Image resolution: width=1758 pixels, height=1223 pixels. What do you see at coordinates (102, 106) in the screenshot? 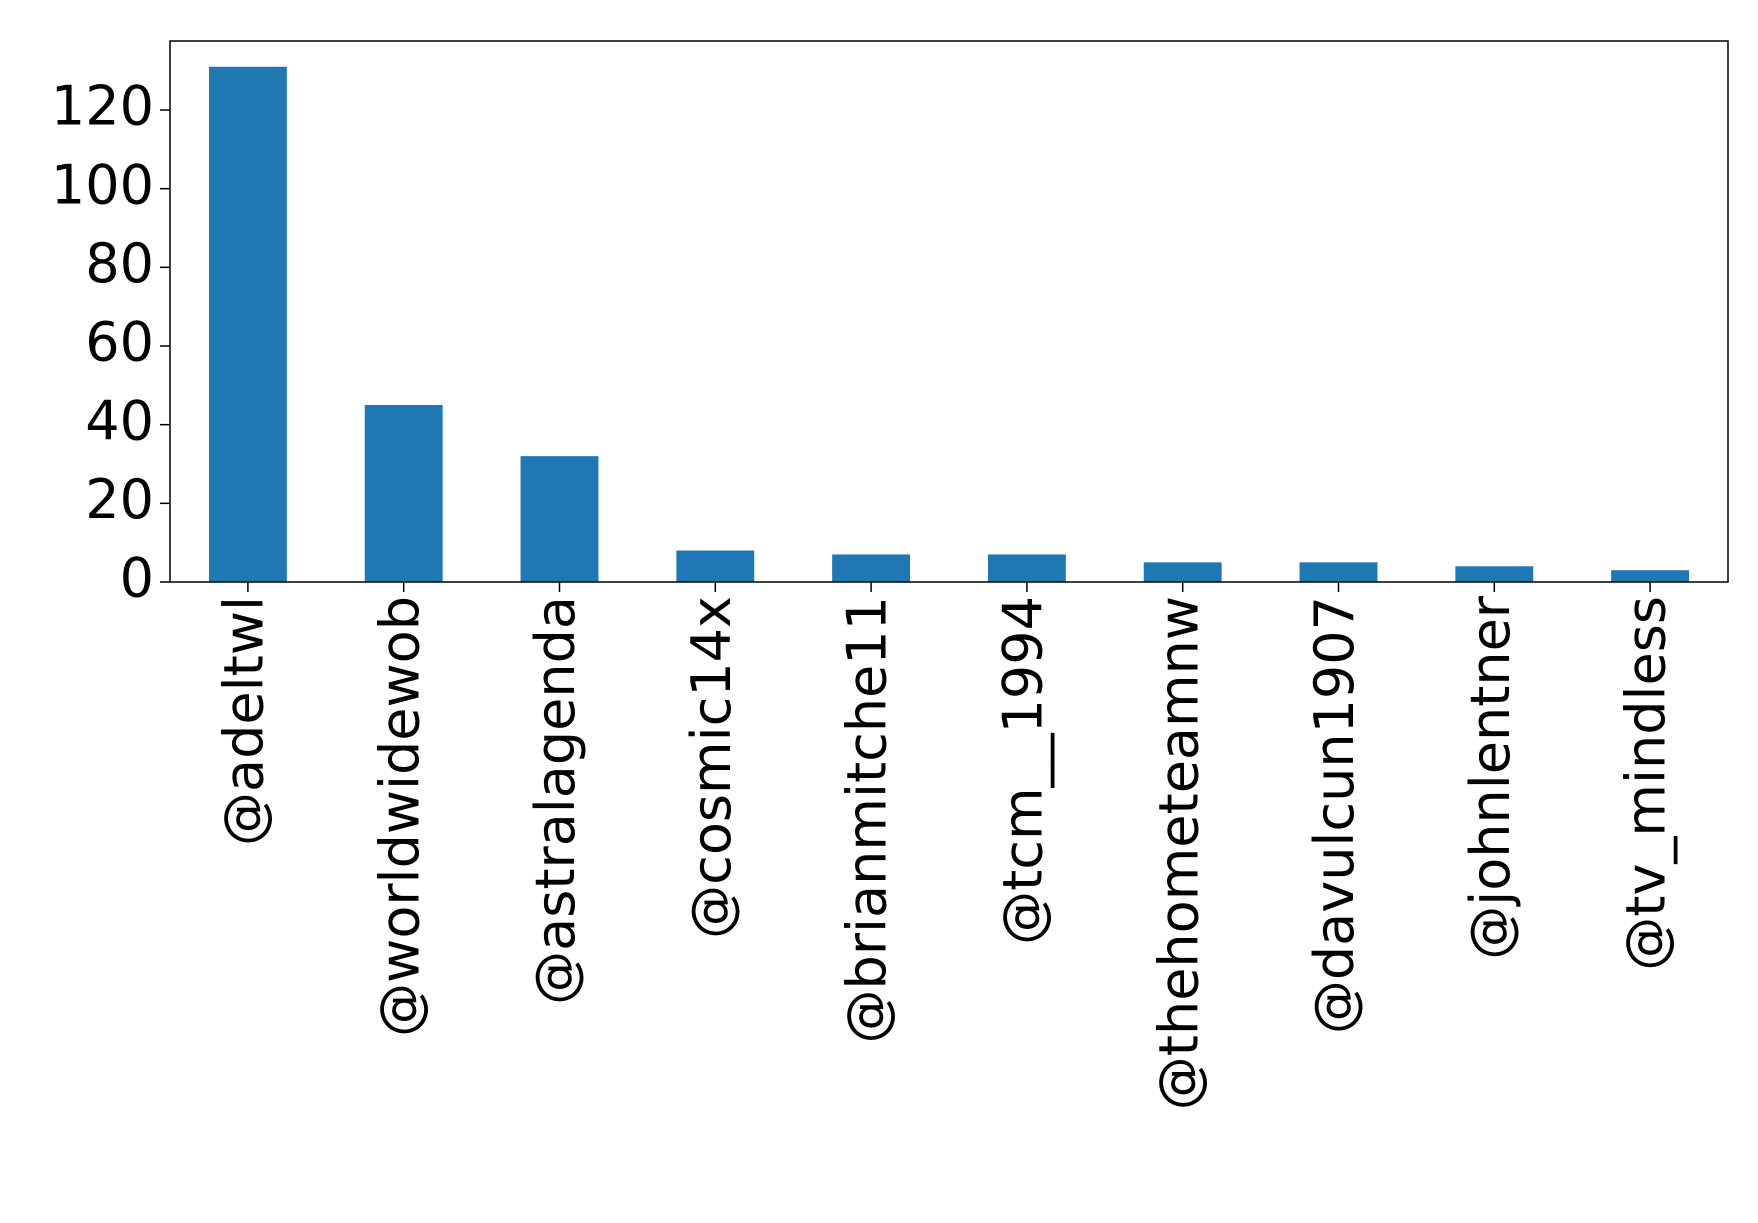
I see `y-tick-label: 120` at bounding box center [102, 106].